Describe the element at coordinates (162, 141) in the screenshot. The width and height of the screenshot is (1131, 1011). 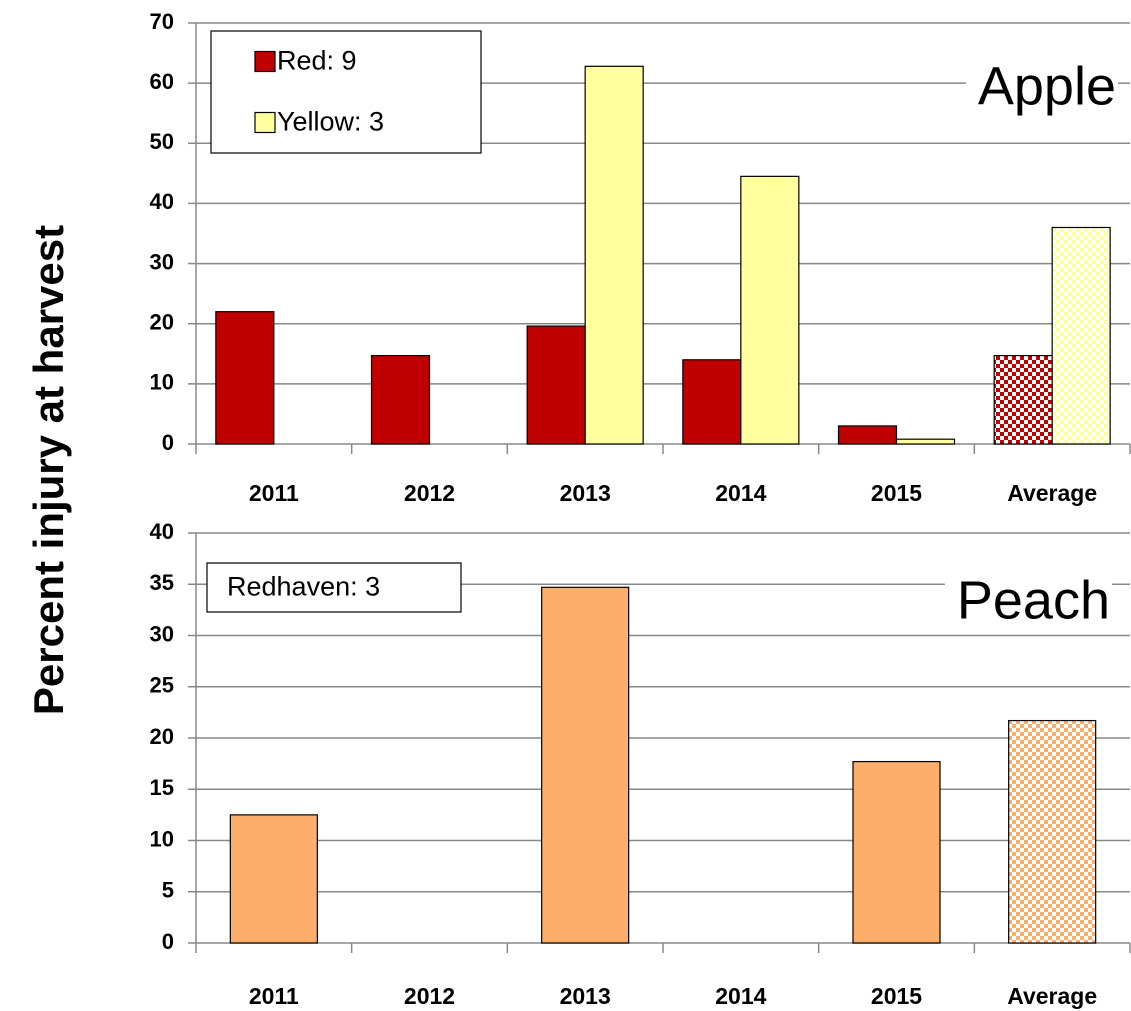
I see `y-tick-label: 50` at that location.